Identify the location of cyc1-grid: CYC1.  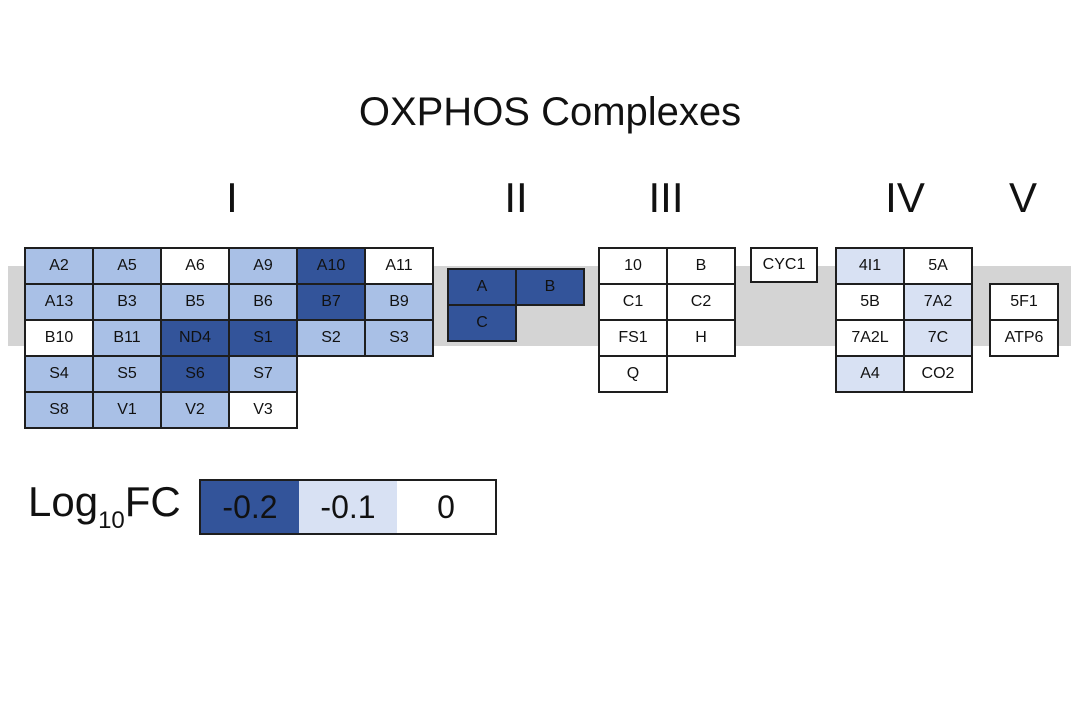
(784, 265).